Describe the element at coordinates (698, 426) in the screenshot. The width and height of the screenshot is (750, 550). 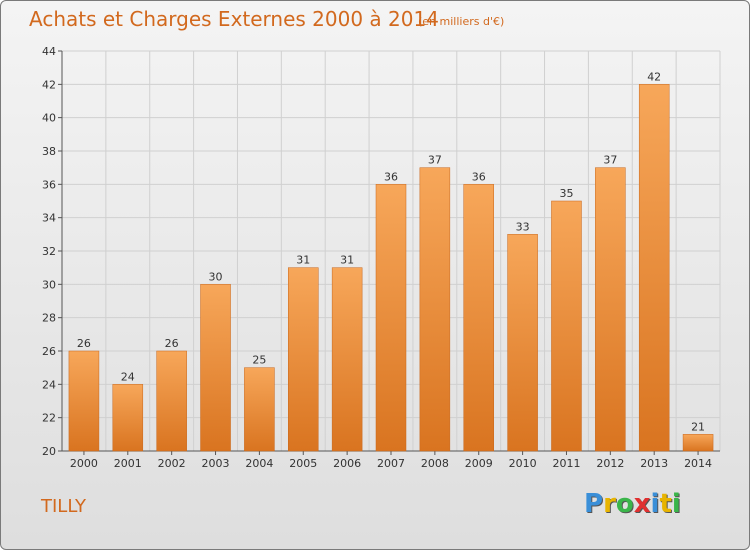
I see `bar-value-label: 21` at that location.